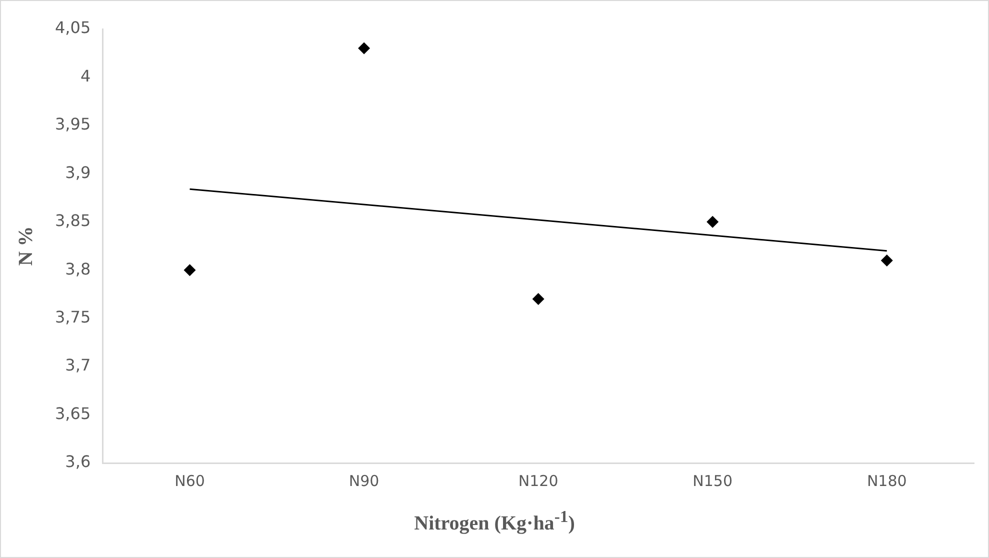 This screenshot has height=558, width=989. What do you see at coordinates (494, 521) in the screenshot?
I see `x-axis-title: Nitrogen (Kg·ha$^{-1}$)` at bounding box center [494, 521].